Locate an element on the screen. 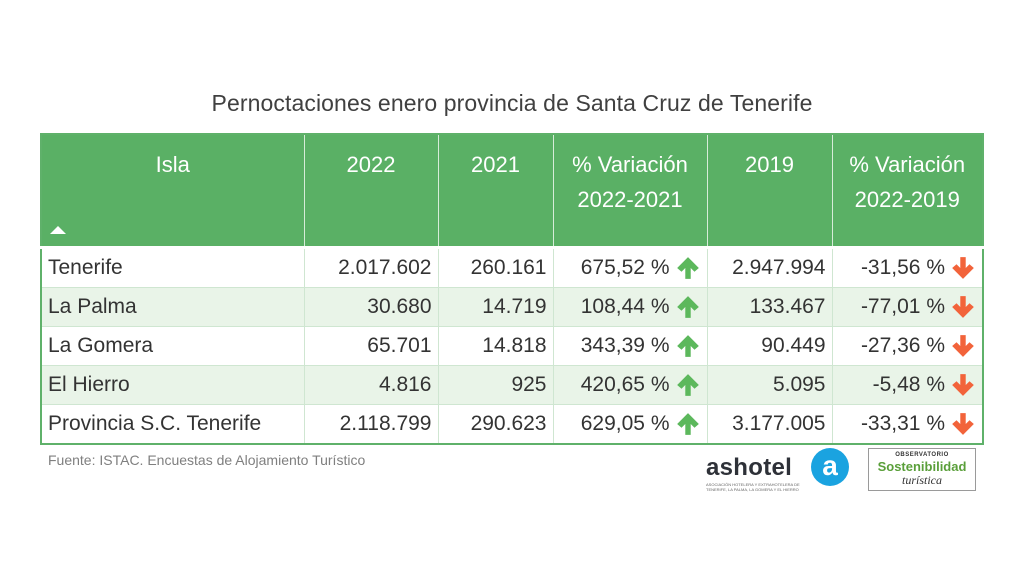 The height and width of the screenshot is (576, 1024). cell-variacion-2022-2019-value: -5,48 % is located at coordinates (908, 384).